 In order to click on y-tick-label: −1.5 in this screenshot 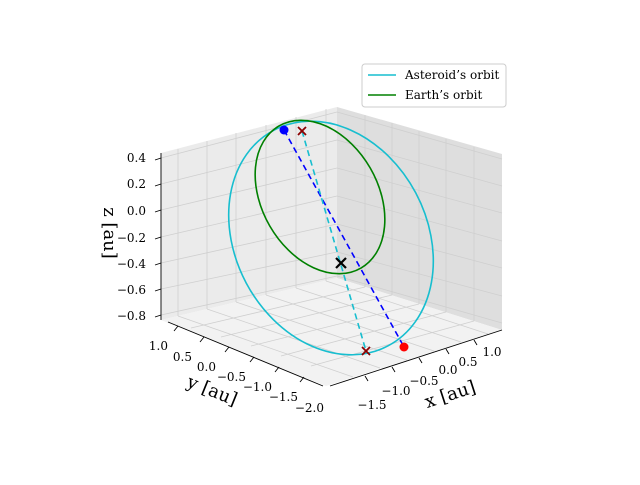, I will do `click(283, 397)`.